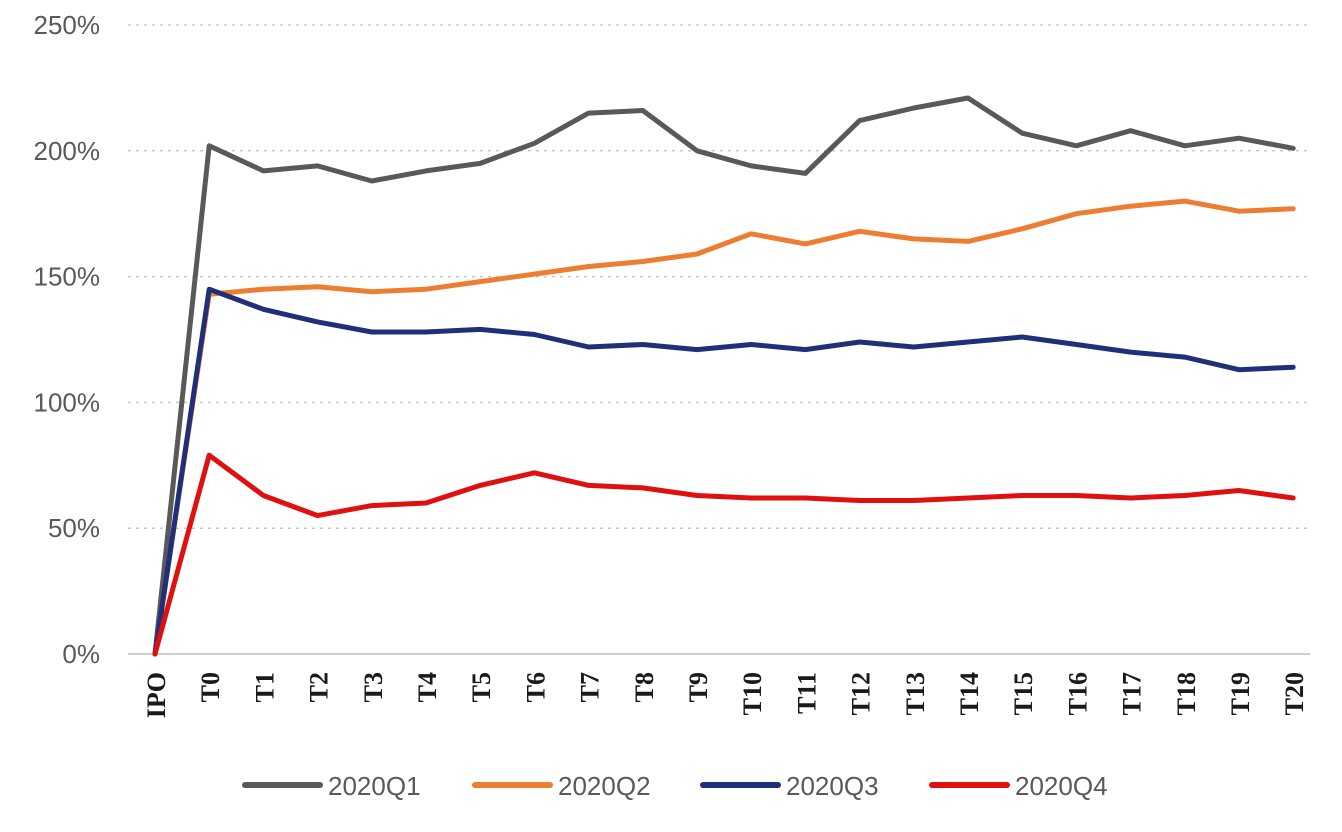 This screenshot has height=832, width=1342. I want to click on y-tick-label: 50%, so click(74, 528).